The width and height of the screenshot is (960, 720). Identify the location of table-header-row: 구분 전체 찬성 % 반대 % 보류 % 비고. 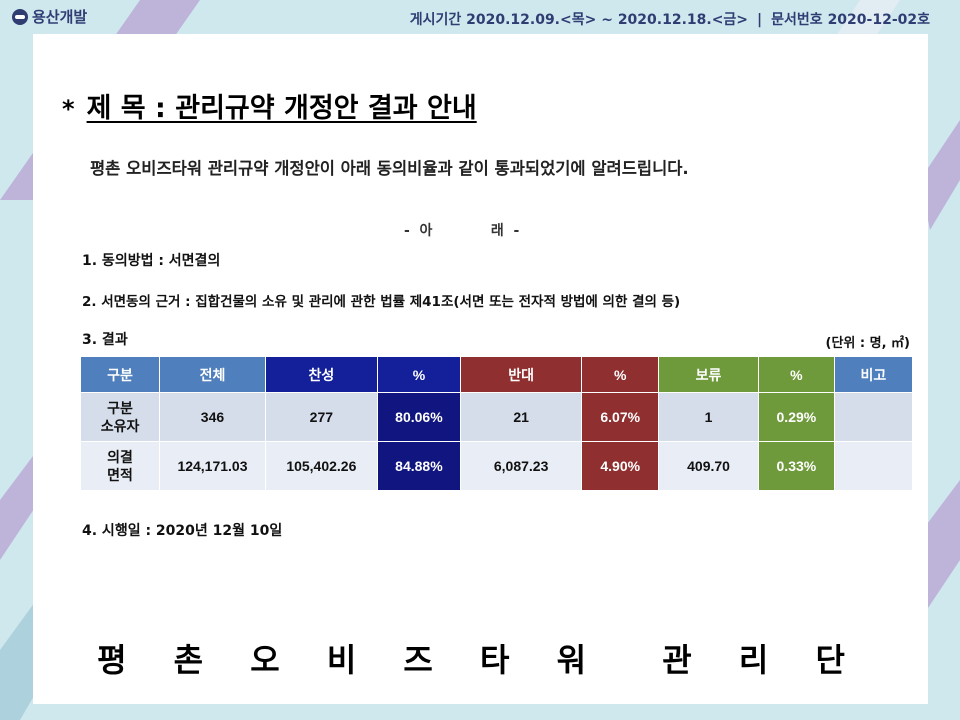
(496, 374).